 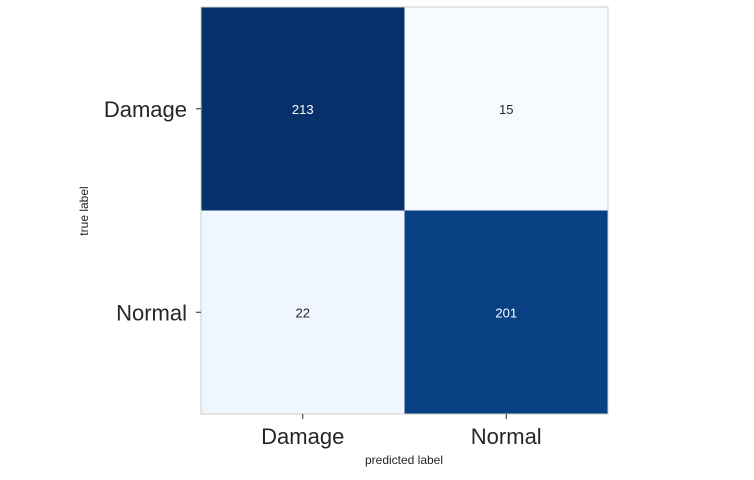 I want to click on y-tick-label: Damage, so click(x=145, y=109).